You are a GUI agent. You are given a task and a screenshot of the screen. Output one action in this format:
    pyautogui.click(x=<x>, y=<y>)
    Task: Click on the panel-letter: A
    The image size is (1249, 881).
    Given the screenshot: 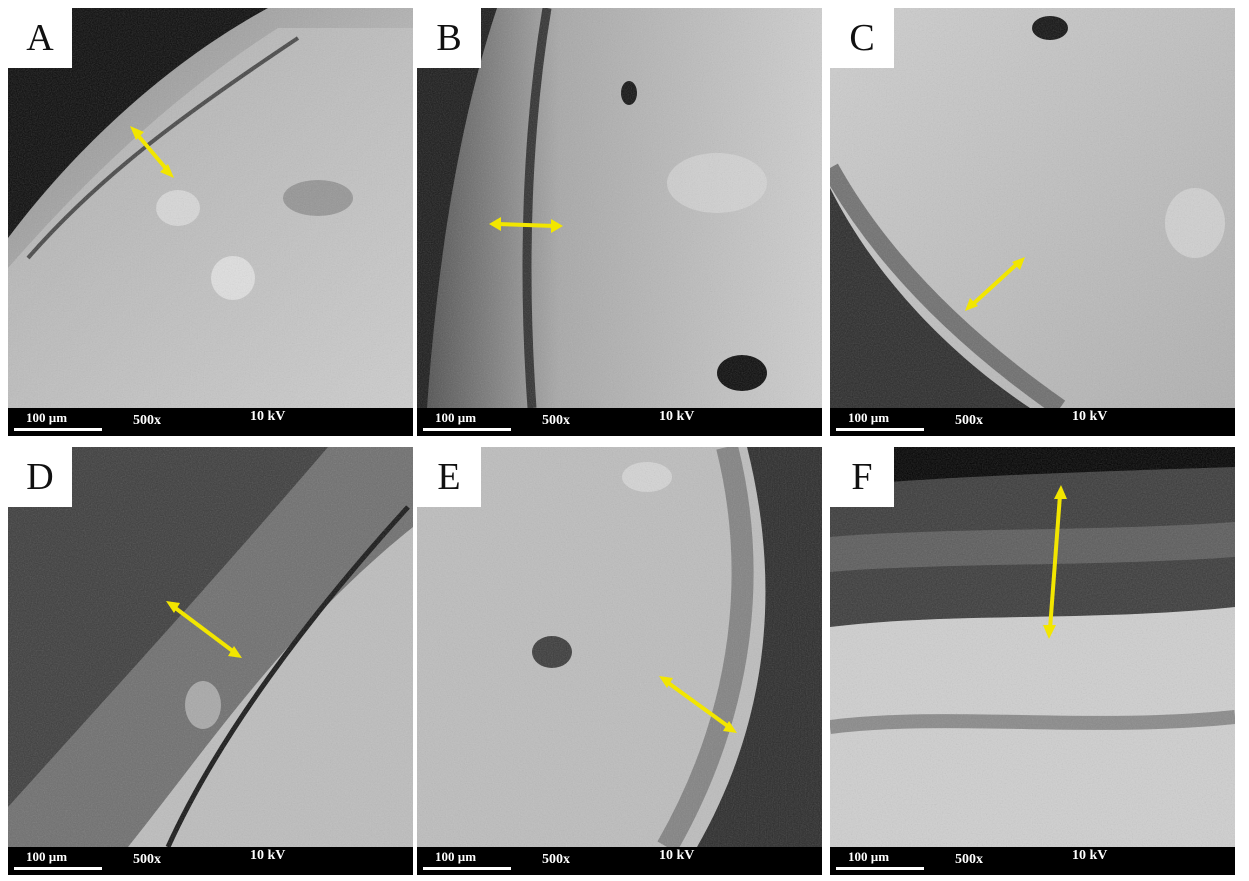 What is the action you would take?
    pyautogui.click(x=40, y=38)
    